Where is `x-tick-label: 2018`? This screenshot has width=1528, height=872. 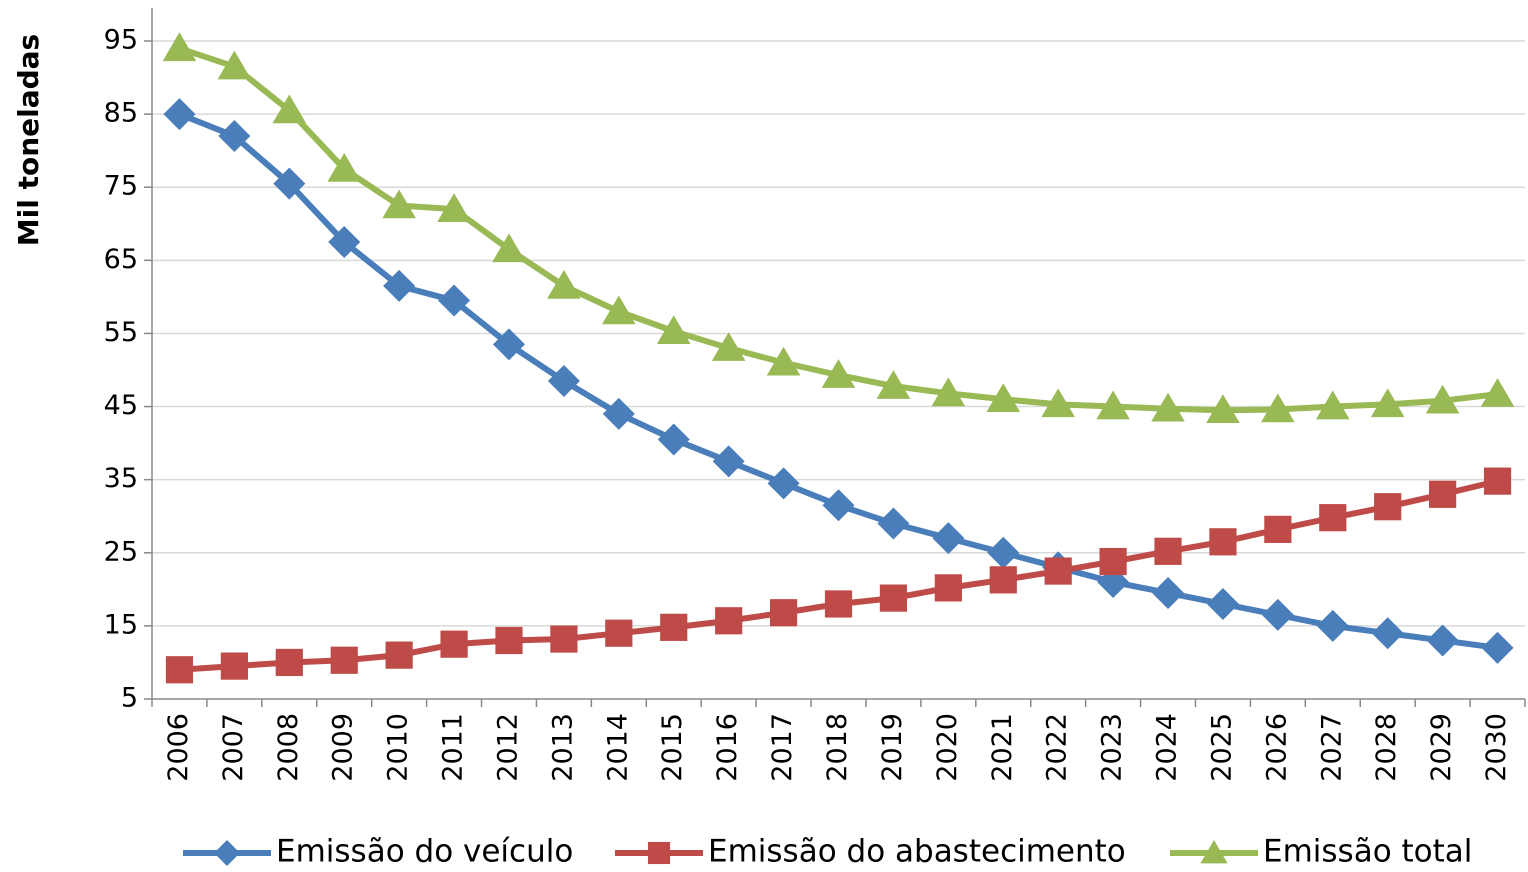
x-tick-label: 2018 is located at coordinates (837, 747).